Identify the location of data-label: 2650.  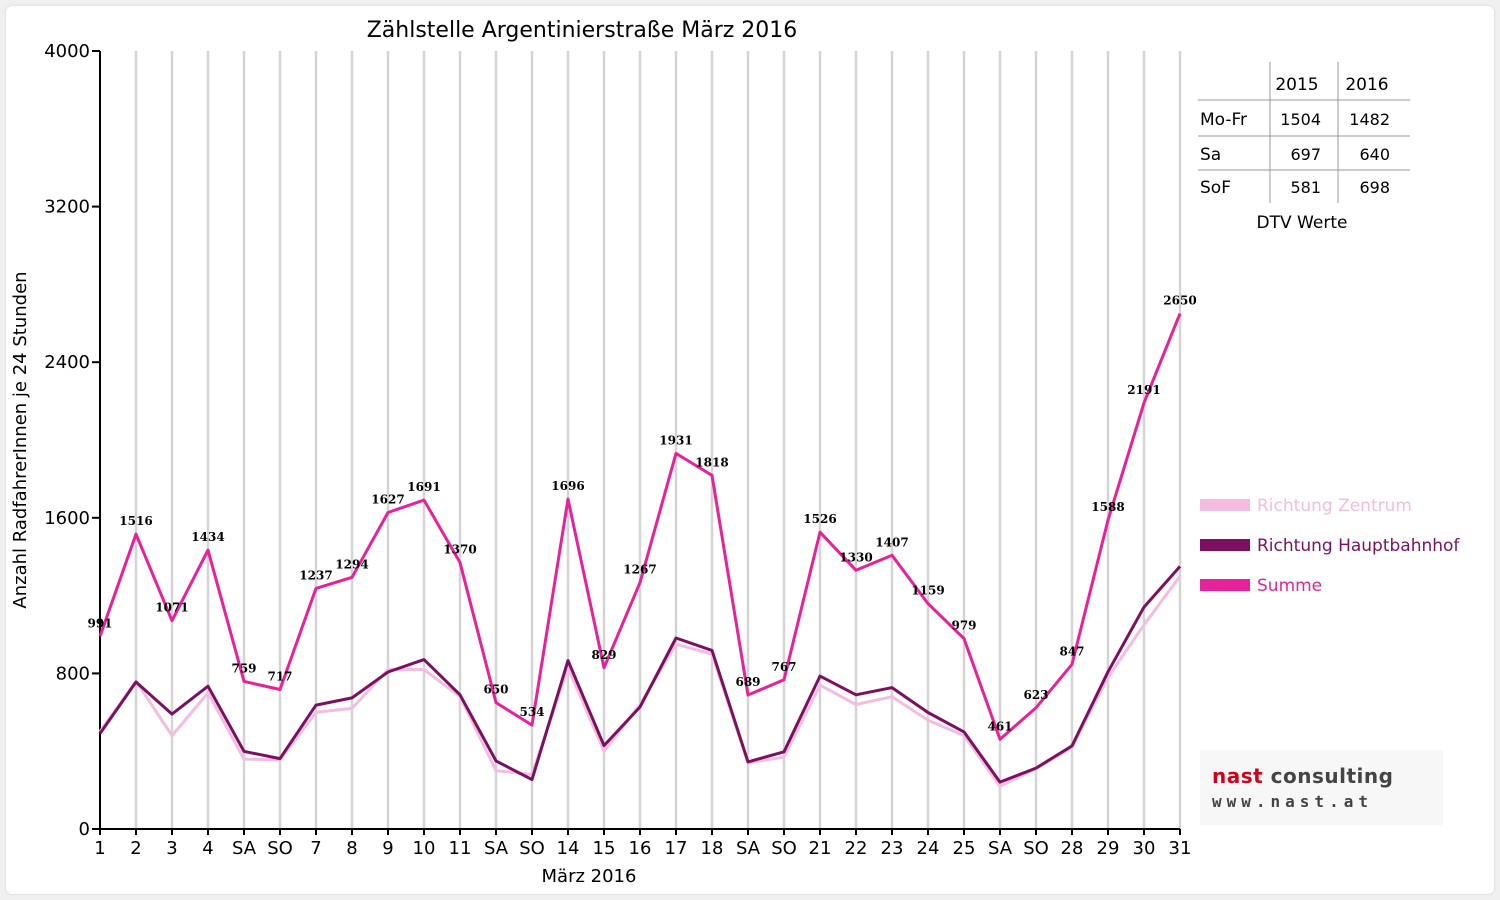
(1179, 301).